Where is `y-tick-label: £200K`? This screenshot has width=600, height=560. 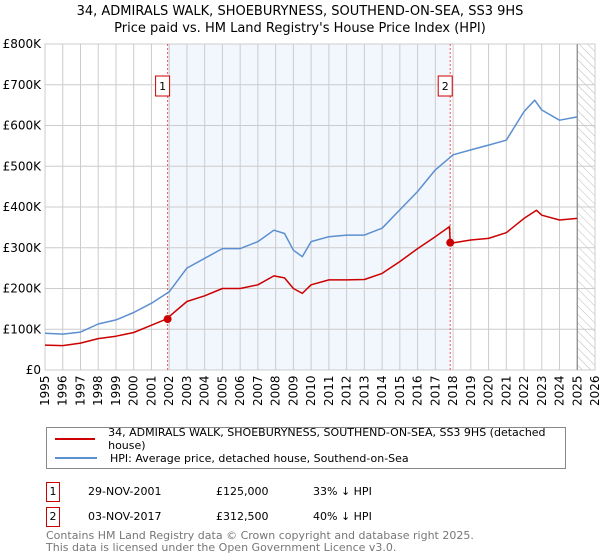
y-tick-label: £200K is located at coordinates (23, 289).